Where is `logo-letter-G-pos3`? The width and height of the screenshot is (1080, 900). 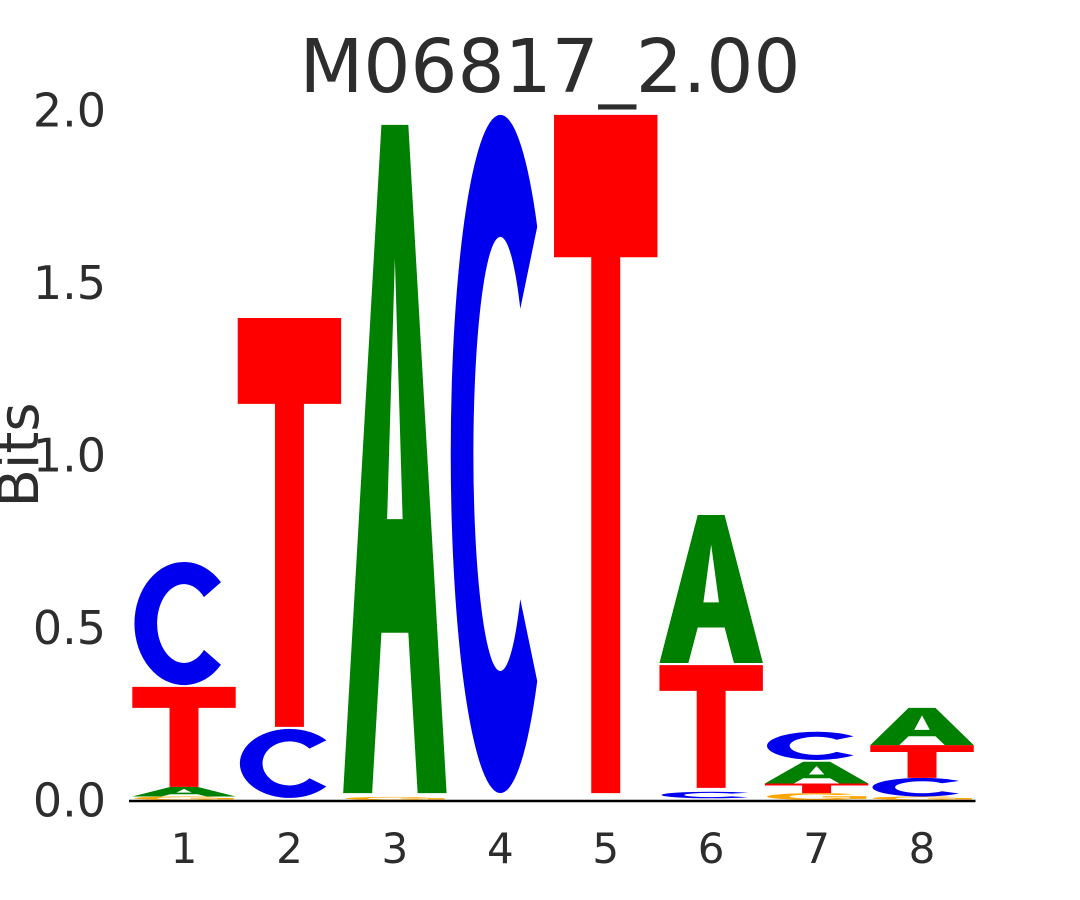
logo-letter-G-pos3 is located at coordinates (395, 798).